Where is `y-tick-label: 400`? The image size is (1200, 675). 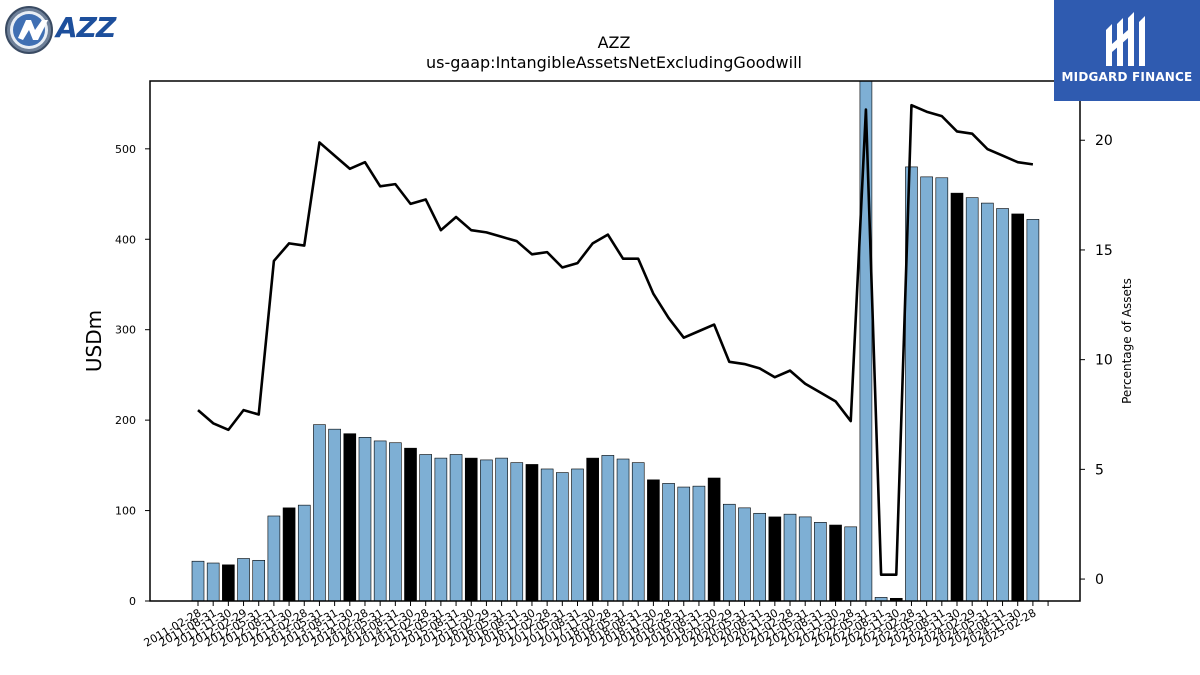 y-tick-label: 400 is located at coordinates (125, 239).